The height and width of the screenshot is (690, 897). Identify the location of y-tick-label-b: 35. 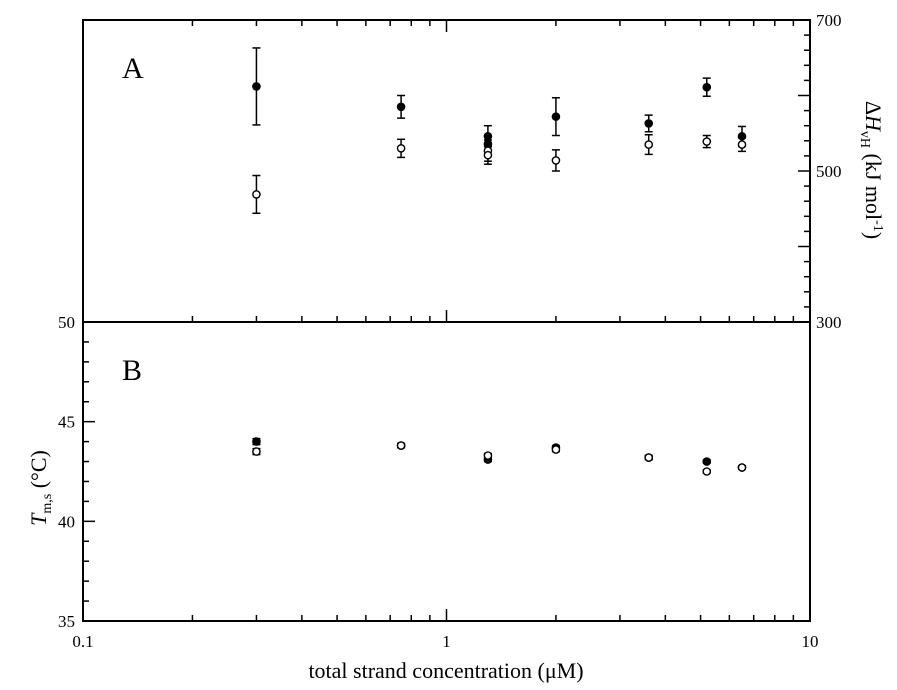
(66, 621).